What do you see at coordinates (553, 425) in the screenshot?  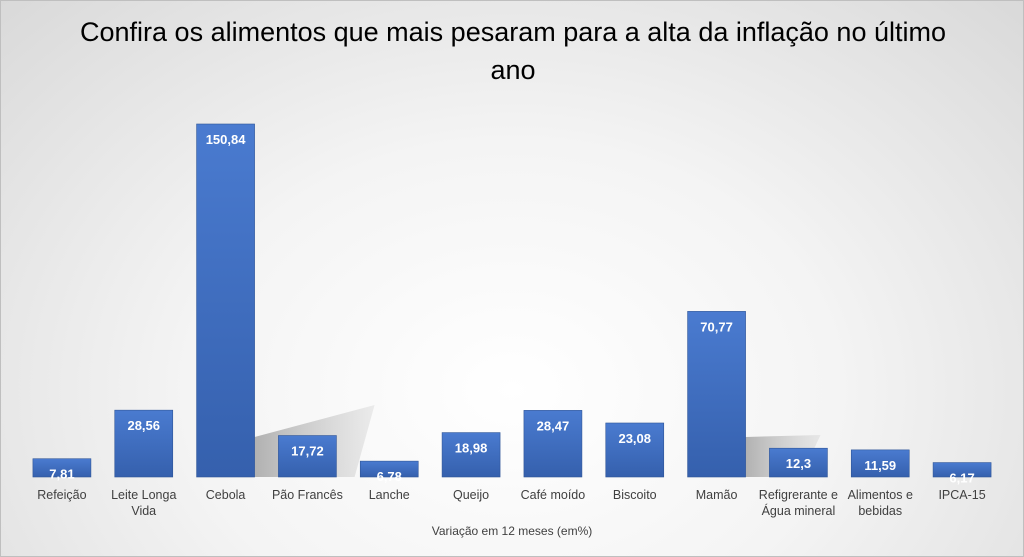 I see `bar-value-label: 28,47` at bounding box center [553, 425].